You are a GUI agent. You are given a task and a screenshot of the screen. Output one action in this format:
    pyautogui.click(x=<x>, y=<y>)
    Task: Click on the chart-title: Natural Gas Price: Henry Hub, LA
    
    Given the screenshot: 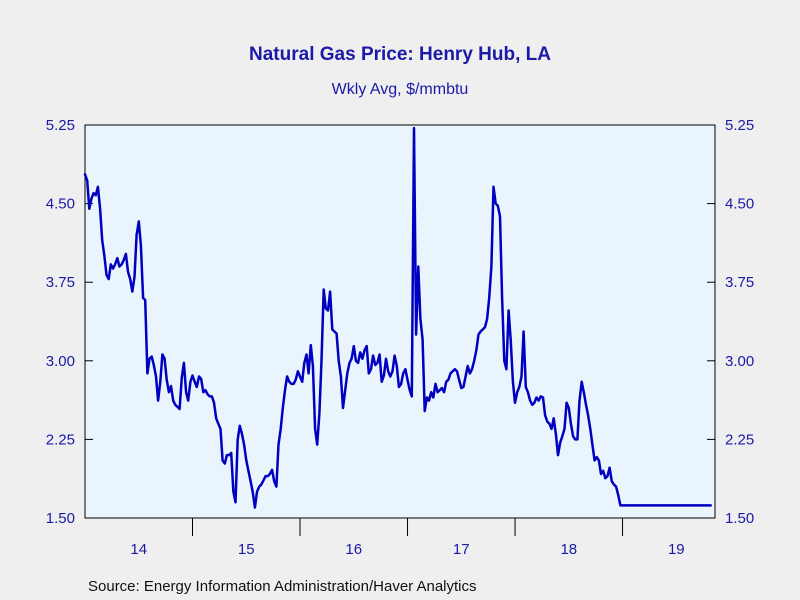 What is the action you would take?
    pyautogui.click(x=400, y=54)
    